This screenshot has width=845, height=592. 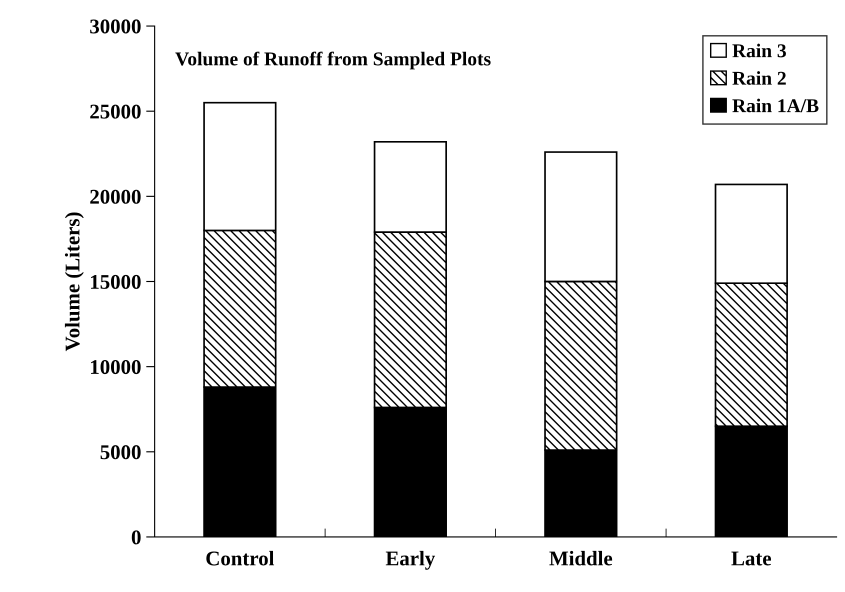 I want to click on y-tick-label: 0, so click(x=136, y=537).